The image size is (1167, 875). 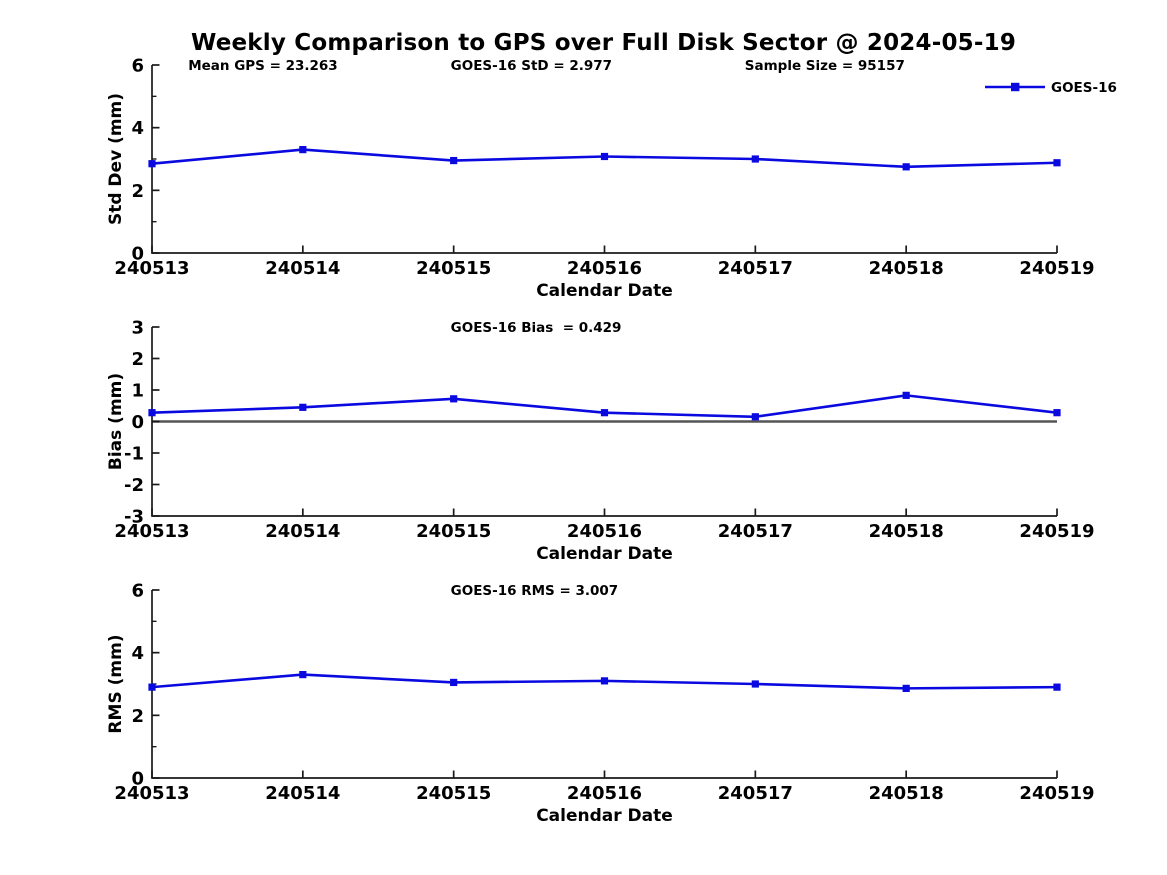 What do you see at coordinates (134, 517) in the screenshot?
I see `y-tick-label: -3` at bounding box center [134, 517].